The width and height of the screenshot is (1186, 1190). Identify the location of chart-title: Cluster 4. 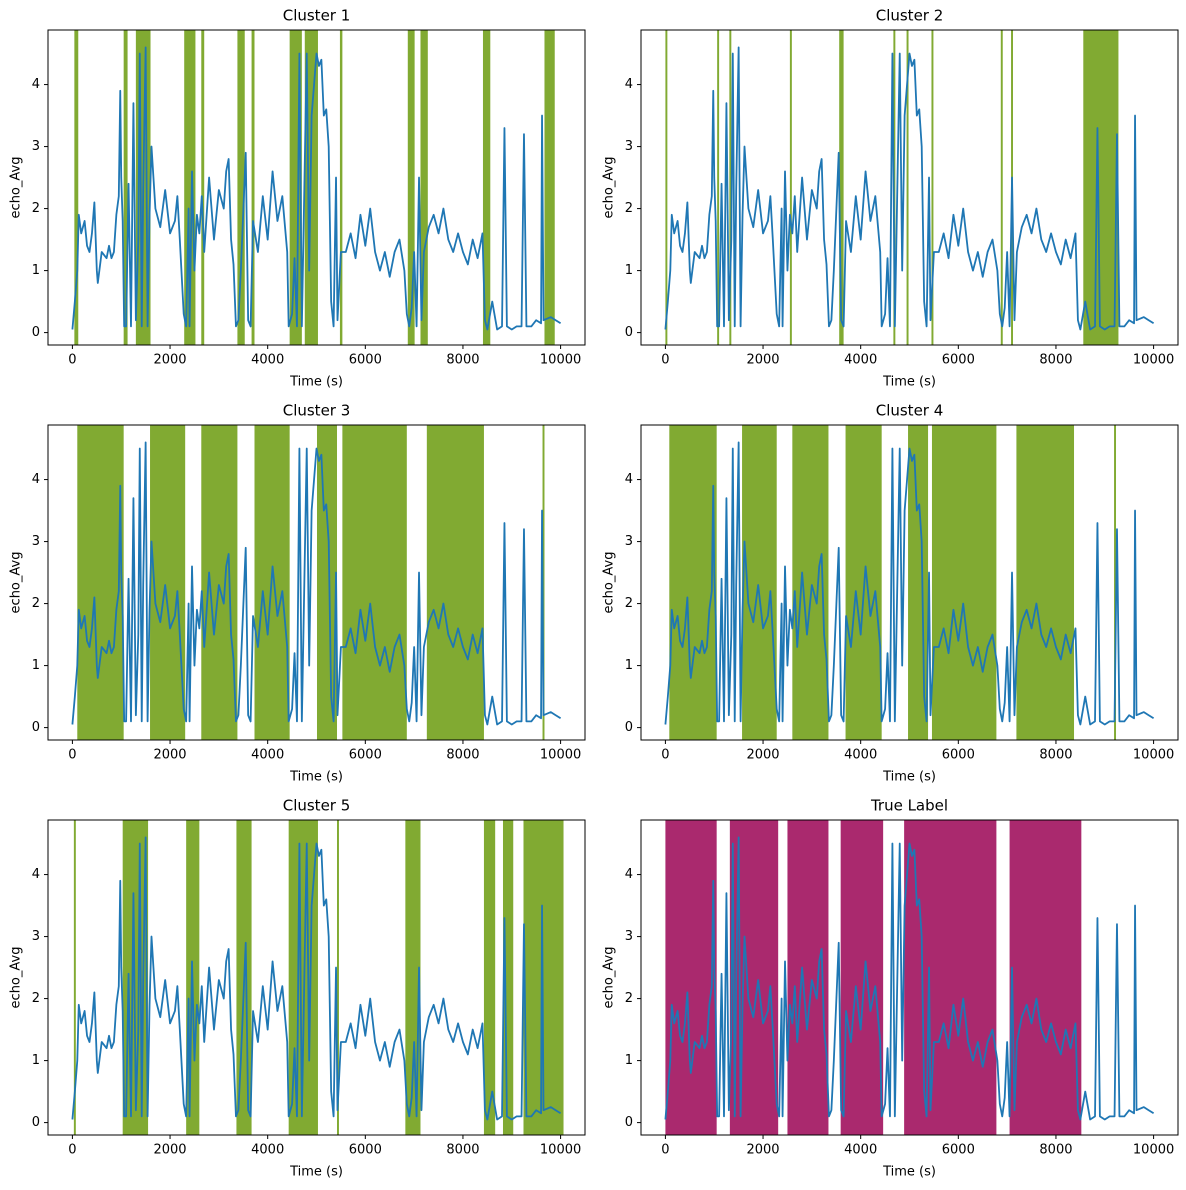
(910, 411).